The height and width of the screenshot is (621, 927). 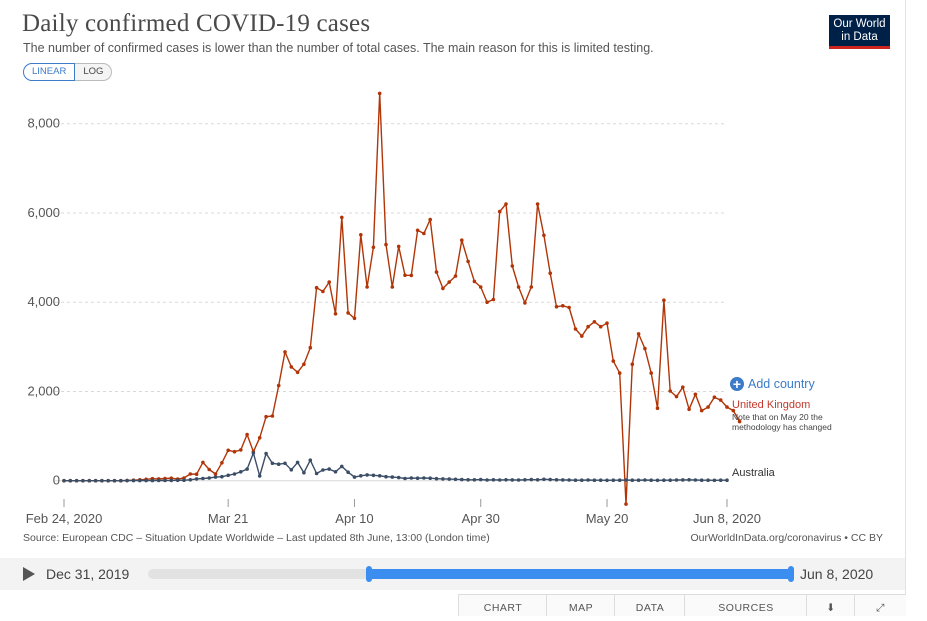 I want to click on timeline-end-handle, so click(x=791, y=574).